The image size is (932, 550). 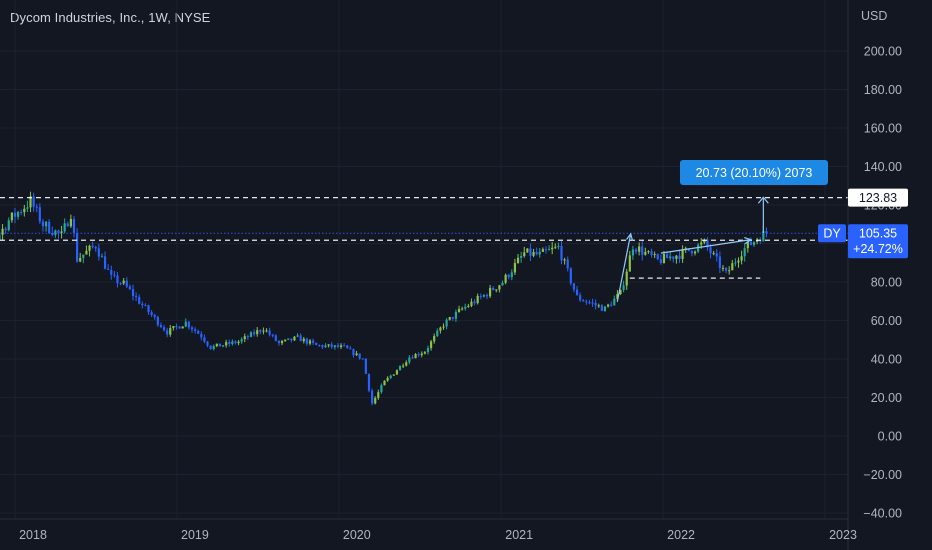 I want to click on symbol-badge: DY, so click(x=832, y=234).